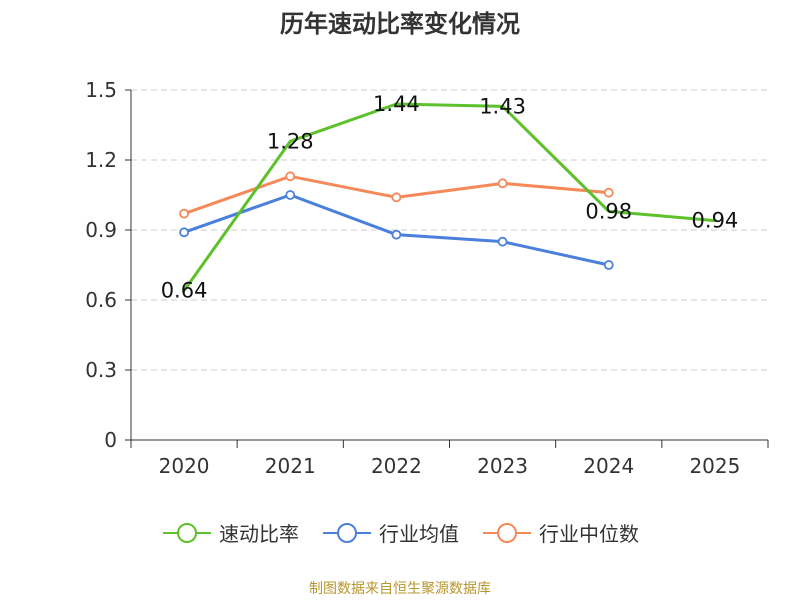 This screenshot has width=800, height=600. What do you see at coordinates (589, 534) in the screenshot?
I see `legend-label: 行业中位数` at bounding box center [589, 534].